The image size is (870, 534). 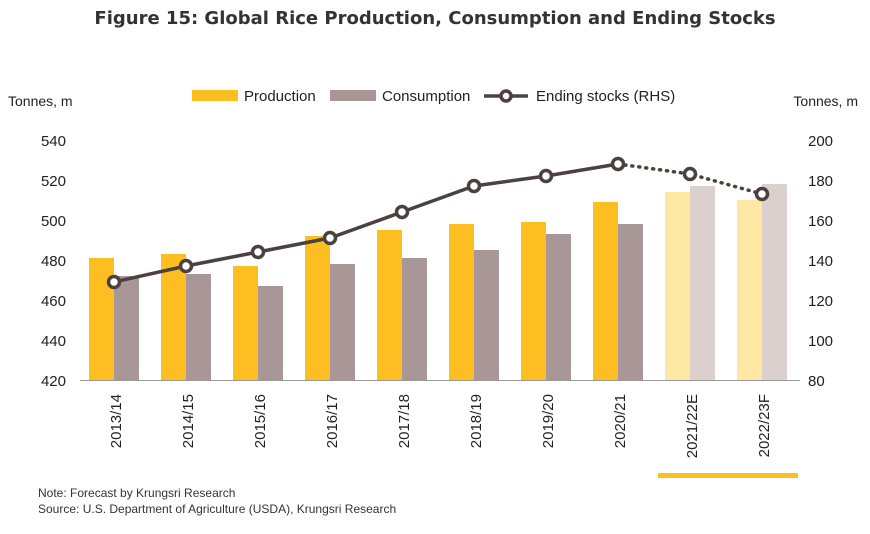 I want to click on x-tick-label: 2013/14, so click(x=116, y=421).